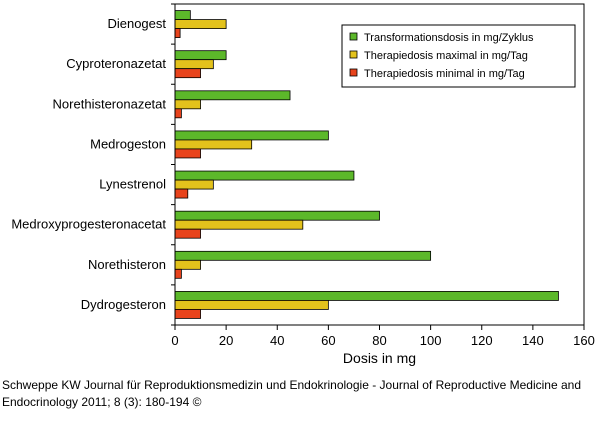 The image size is (600, 434). I want to click on x-tick-label: 0, so click(174, 340).